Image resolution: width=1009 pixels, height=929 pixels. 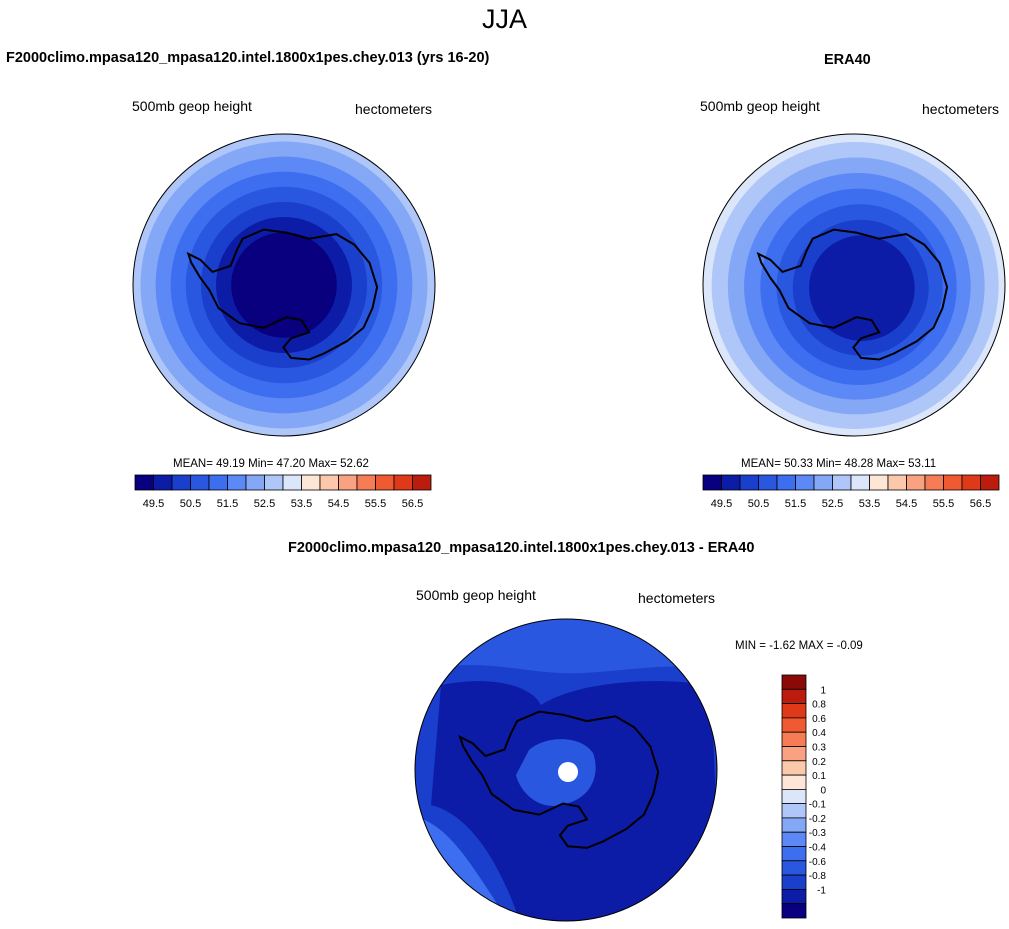 What do you see at coordinates (823, 690) in the screenshot?
I see `diff-colorbar-tick: 1` at bounding box center [823, 690].